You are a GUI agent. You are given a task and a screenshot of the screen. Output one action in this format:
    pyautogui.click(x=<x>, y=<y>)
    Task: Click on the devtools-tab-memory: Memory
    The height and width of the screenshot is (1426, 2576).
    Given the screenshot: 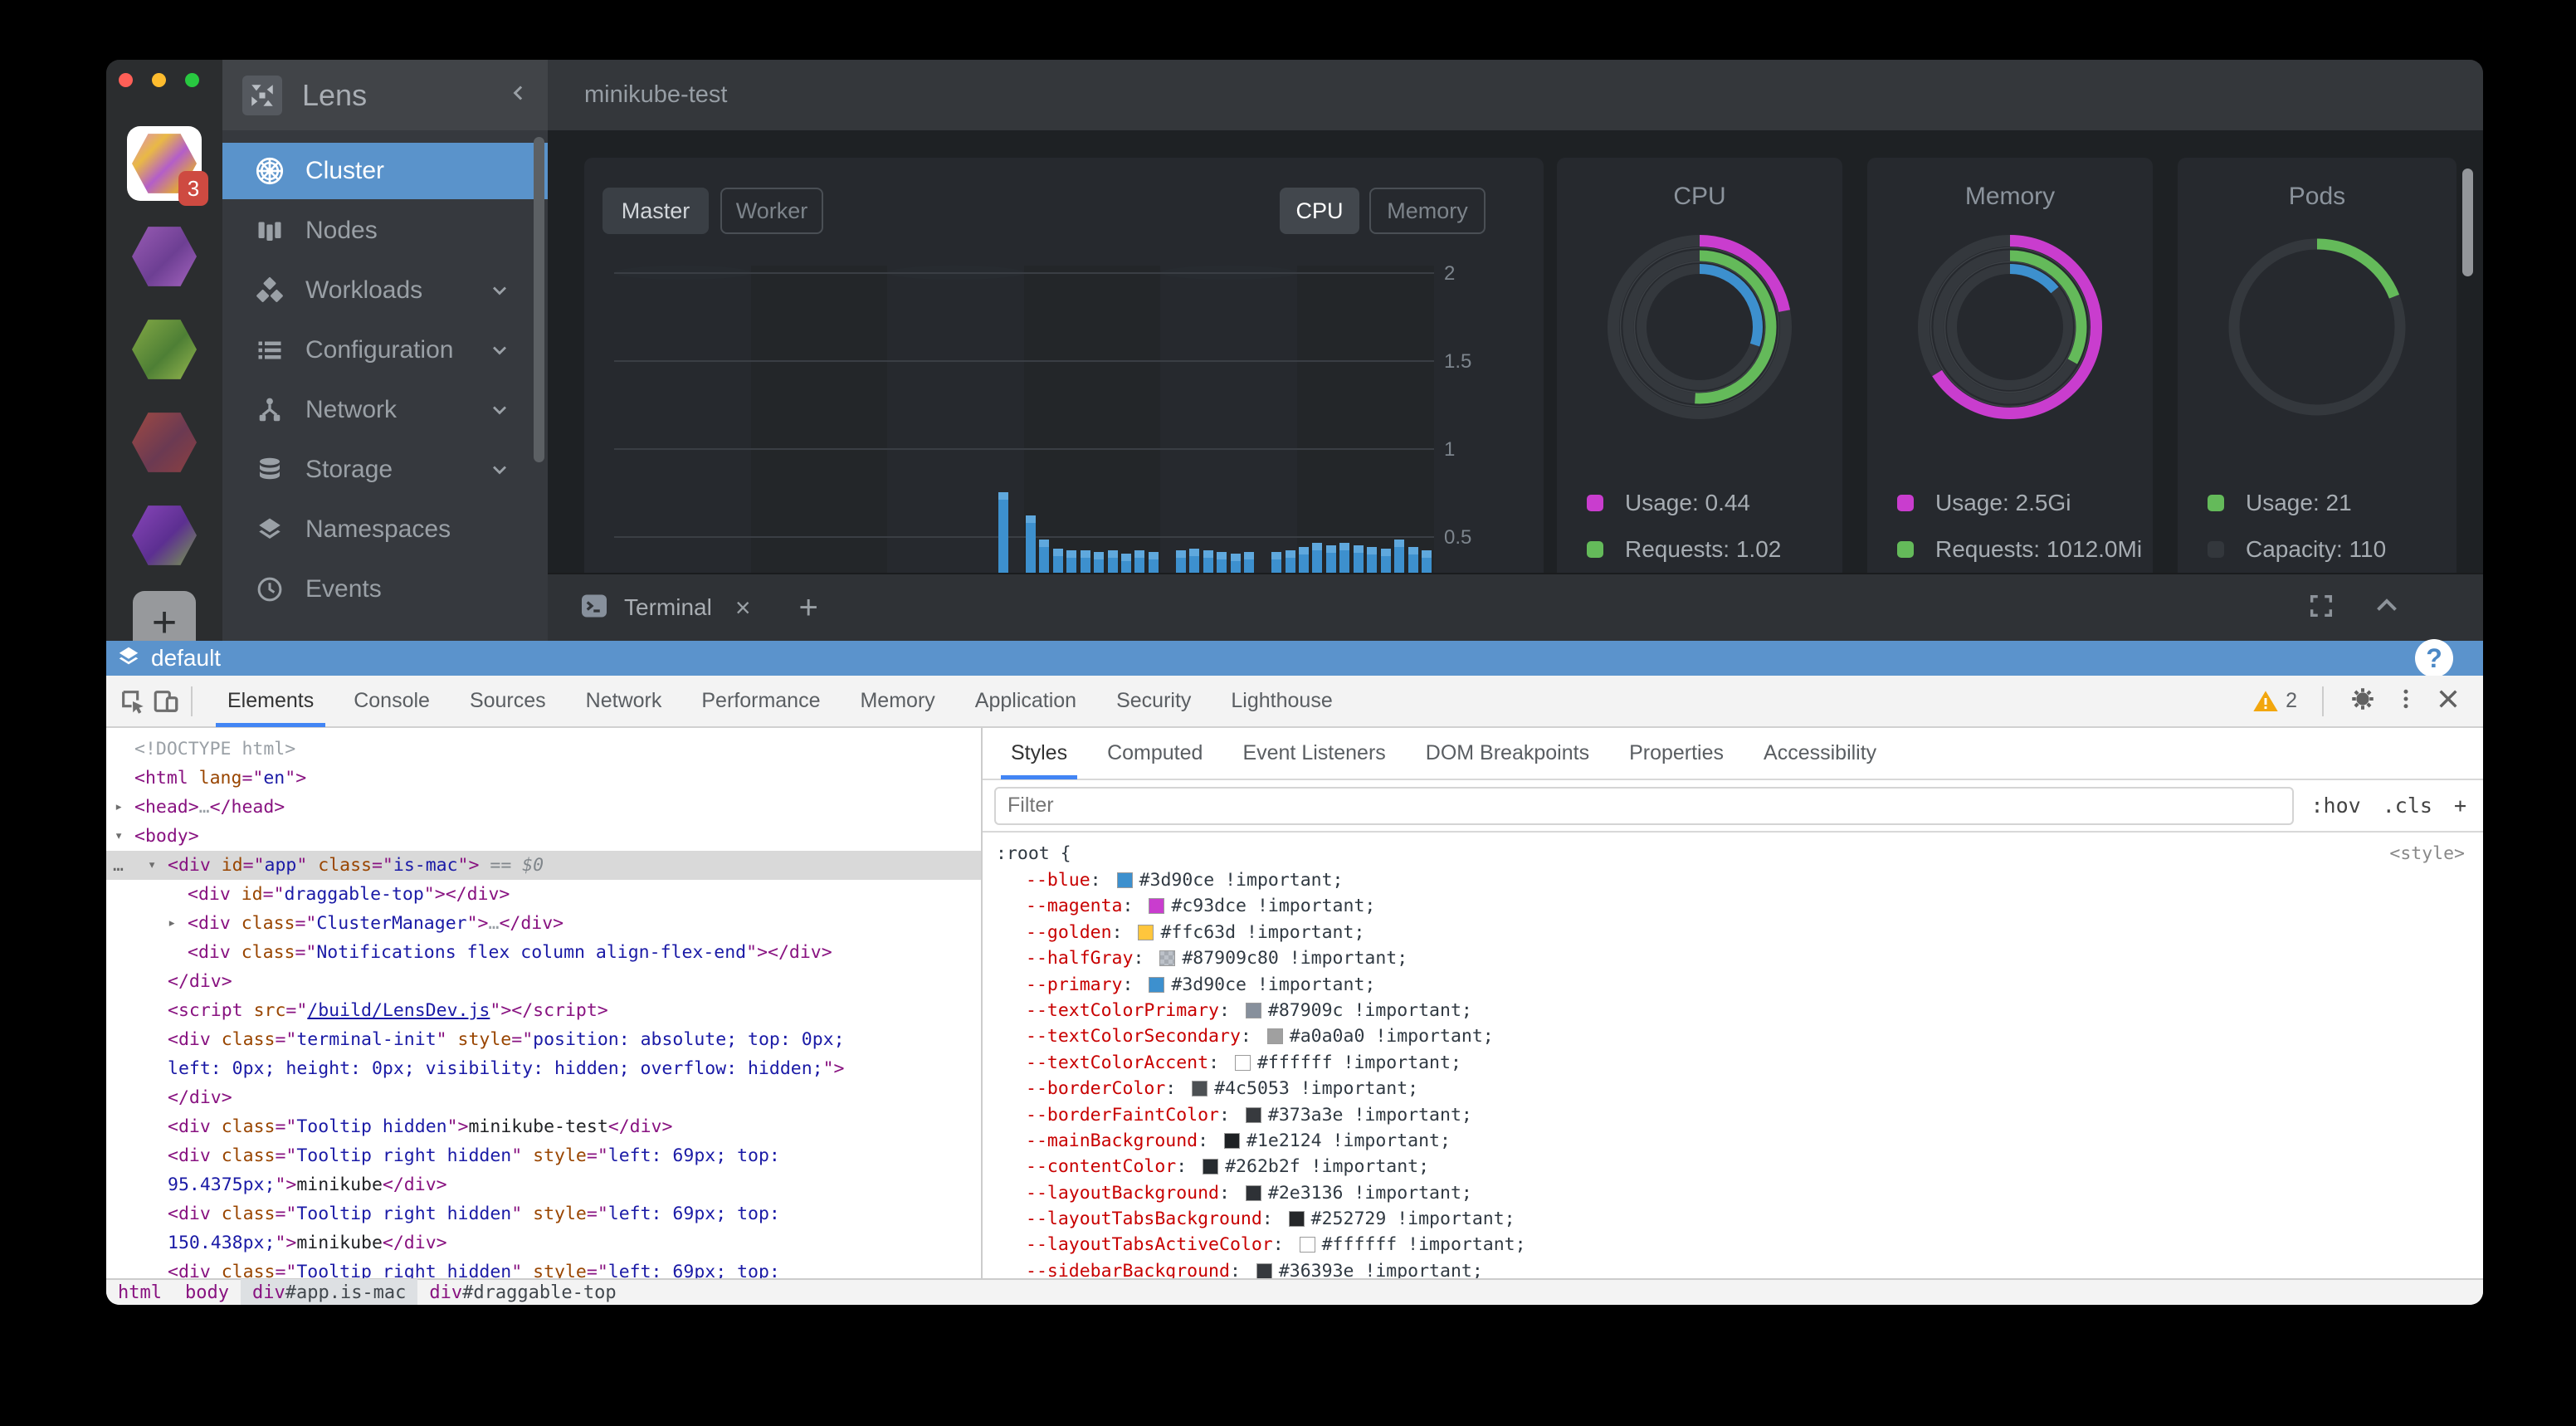 What is the action you would take?
    pyautogui.click(x=898, y=700)
    